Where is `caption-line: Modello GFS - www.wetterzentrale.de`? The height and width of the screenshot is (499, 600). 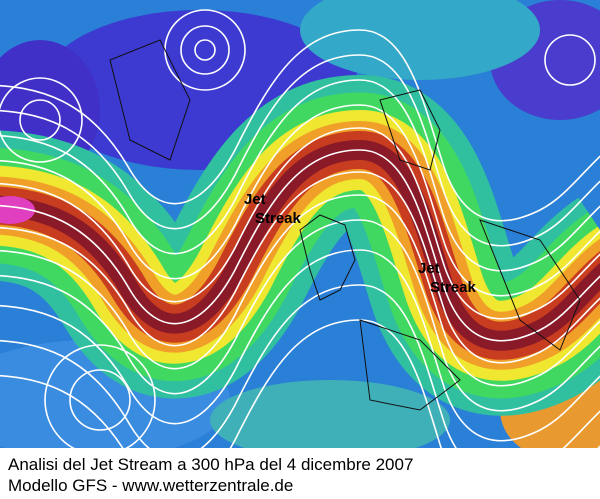
caption-line: Modello GFS - www.wetterzentrale.de is located at coordinates (151, 485).